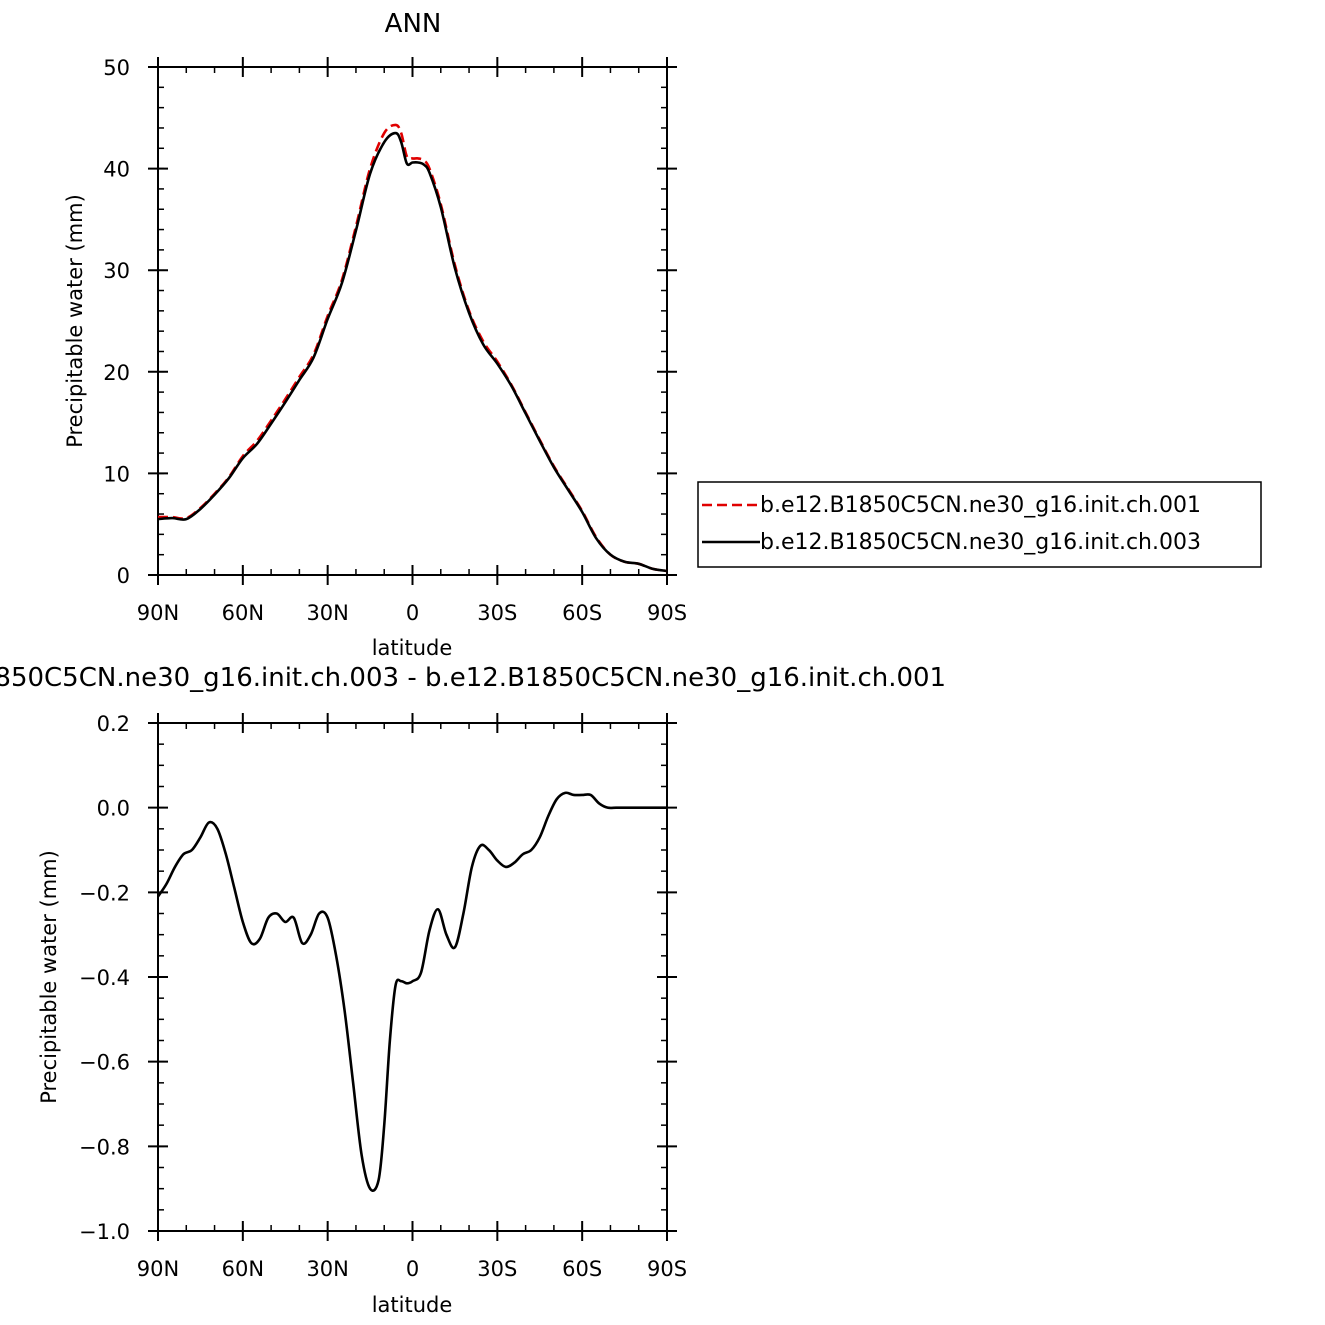 This screenshot has width=1325, height=1325. Describe the element at coordinates (113, 724) in the screenshot. I see `bottom-y-tick-label: 0.2` at that location.